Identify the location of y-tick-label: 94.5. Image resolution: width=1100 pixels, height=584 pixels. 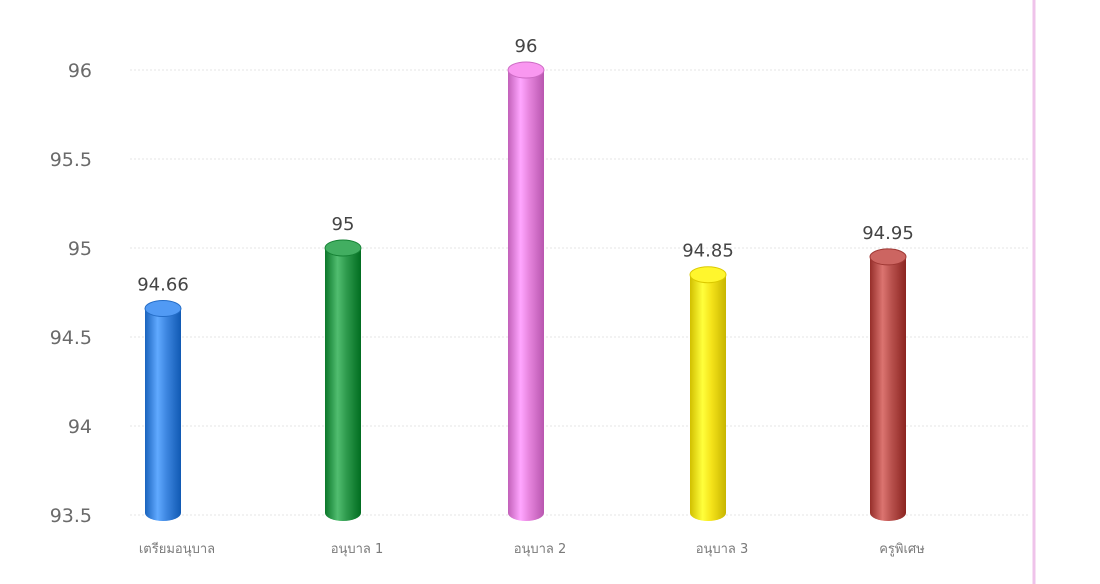
(71, 338).